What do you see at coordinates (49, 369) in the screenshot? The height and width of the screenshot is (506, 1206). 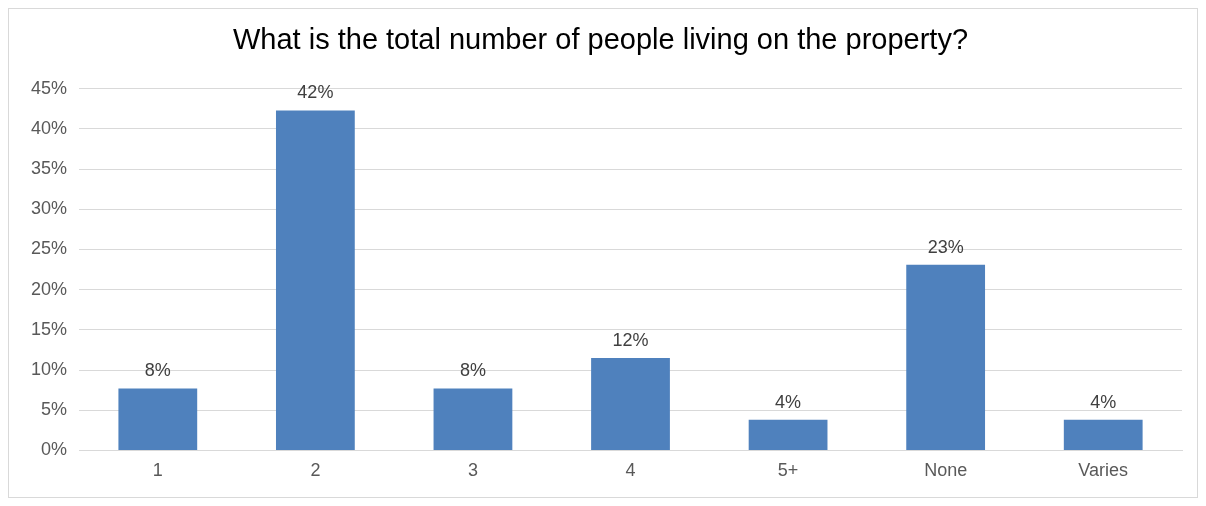 I see `y-tick-label: 10%` at bounding box center [49, 369].